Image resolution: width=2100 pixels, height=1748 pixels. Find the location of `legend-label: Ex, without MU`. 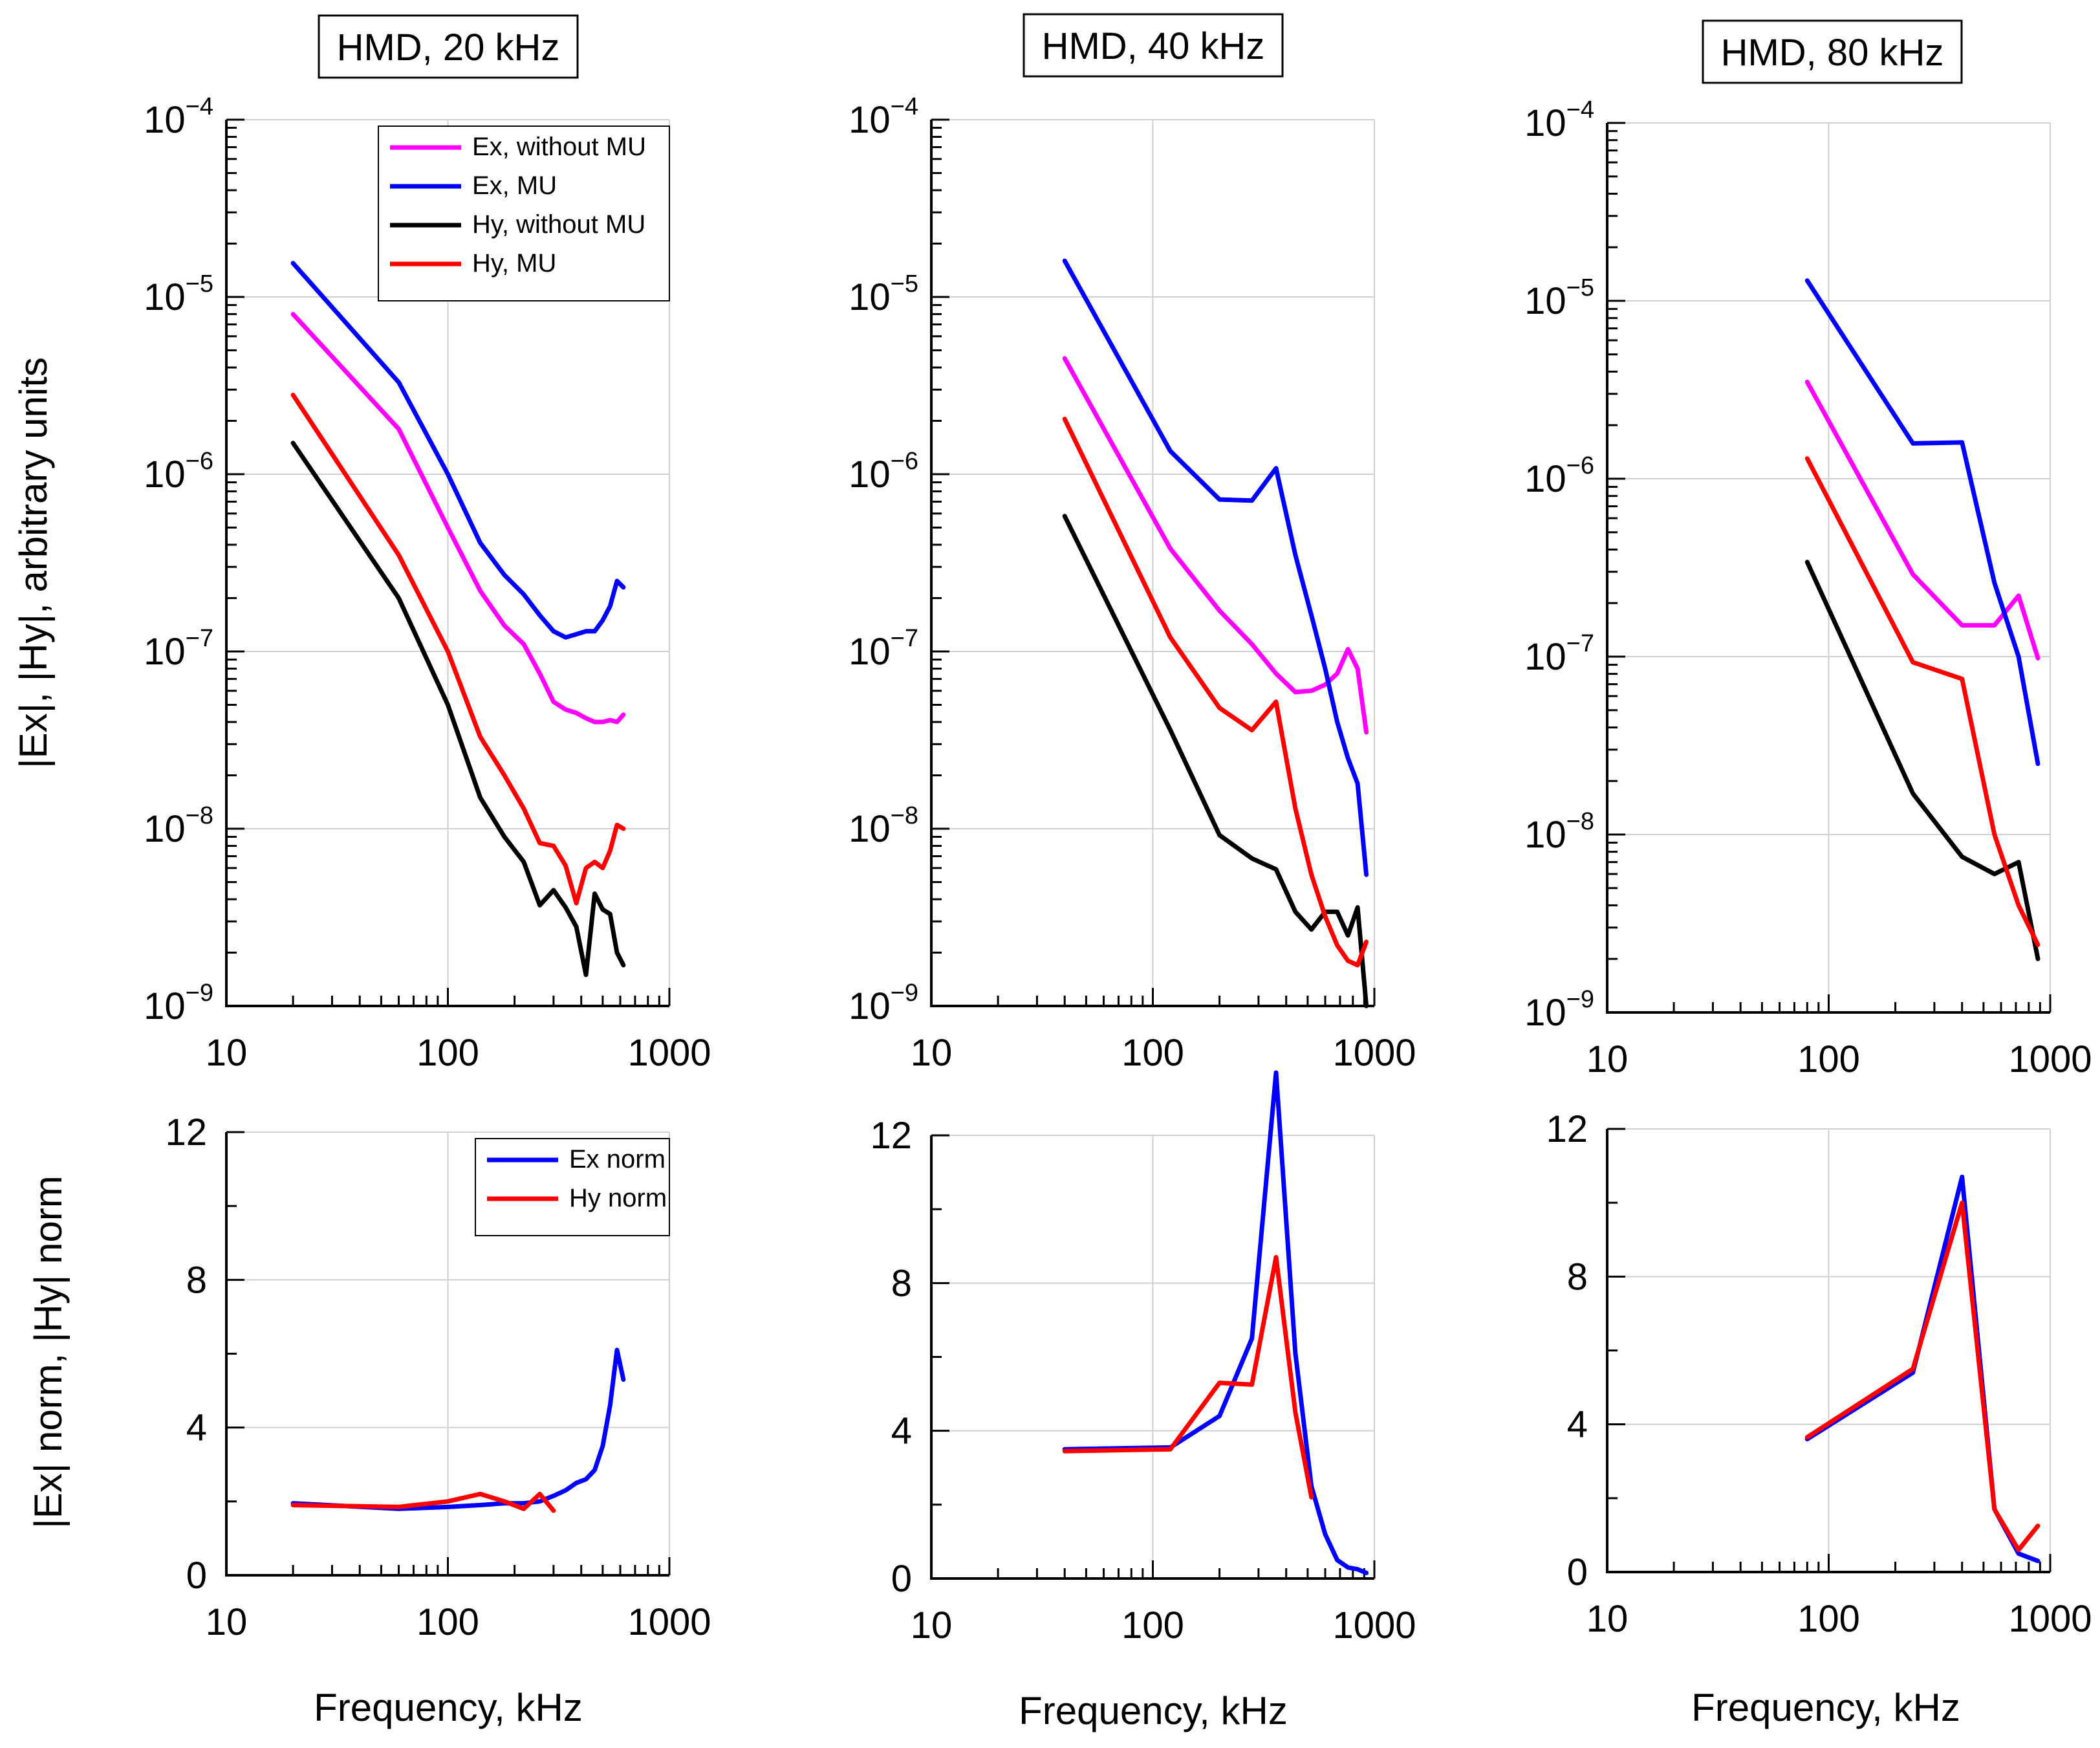

legend-label: Ex, without MU is located at coordinates (559, 147).